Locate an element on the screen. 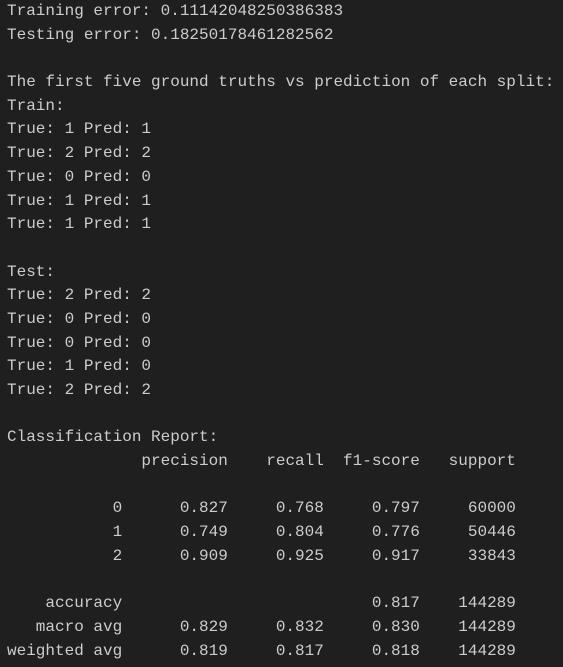 The height and width of the screenshot is (667, 563). metric-value: 0.827 is located at coordinates (203, 508).